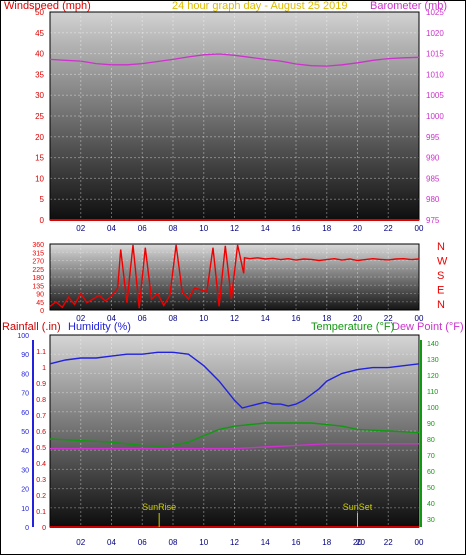 The height and width of the screenshot is (560, 466). I want to click on baro-tick-label: 975, so click(433, 220).